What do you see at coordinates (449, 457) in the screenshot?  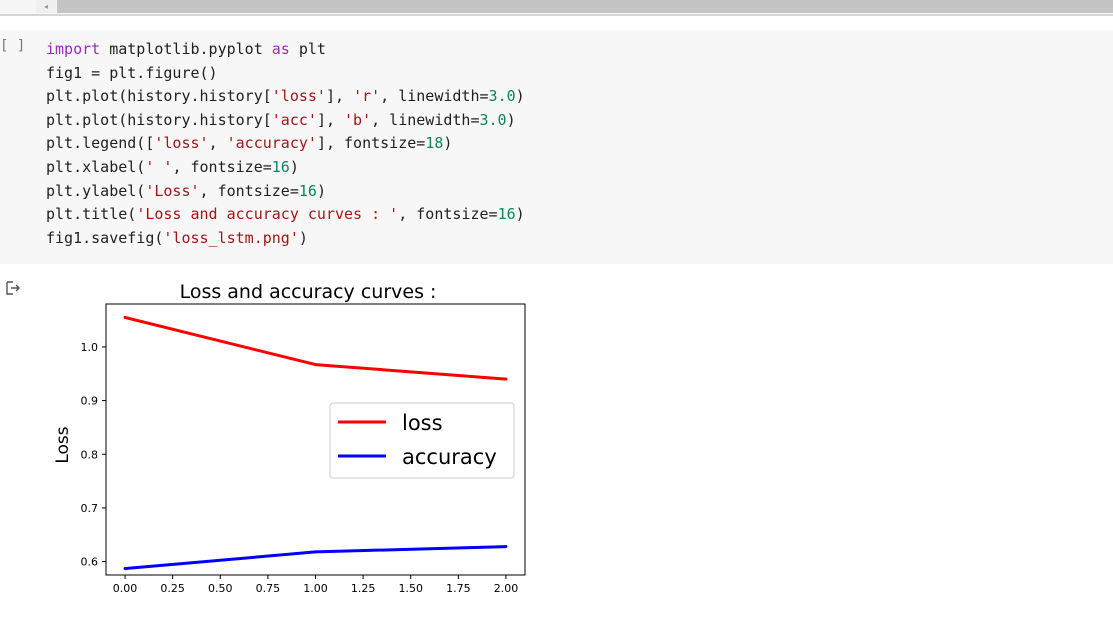 I see `legend-label-accuracy: accuracy` at bounding box center [449, 457].